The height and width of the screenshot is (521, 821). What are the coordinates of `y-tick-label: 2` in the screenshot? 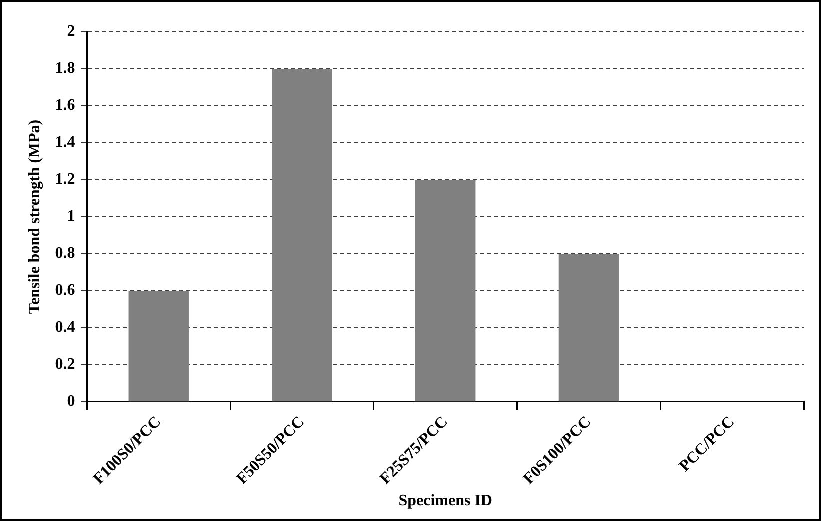 It's located at (71, 31).